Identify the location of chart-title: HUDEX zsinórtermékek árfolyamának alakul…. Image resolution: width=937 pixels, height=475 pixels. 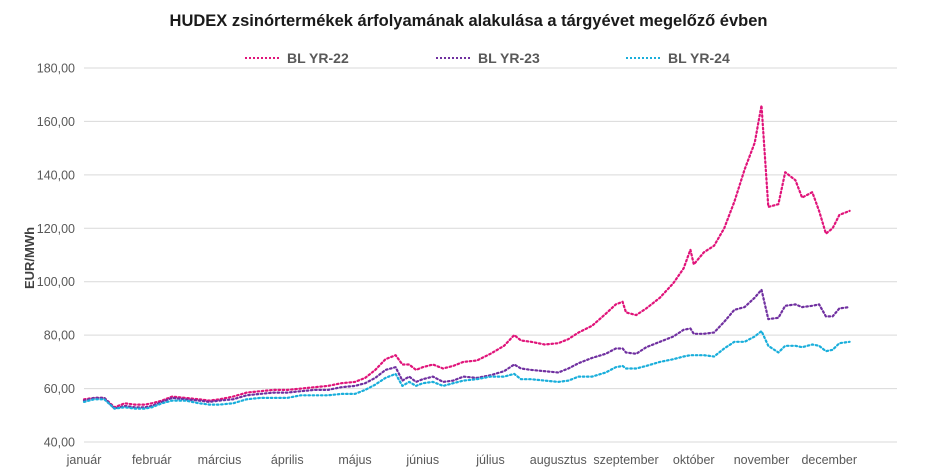
(468, 21).